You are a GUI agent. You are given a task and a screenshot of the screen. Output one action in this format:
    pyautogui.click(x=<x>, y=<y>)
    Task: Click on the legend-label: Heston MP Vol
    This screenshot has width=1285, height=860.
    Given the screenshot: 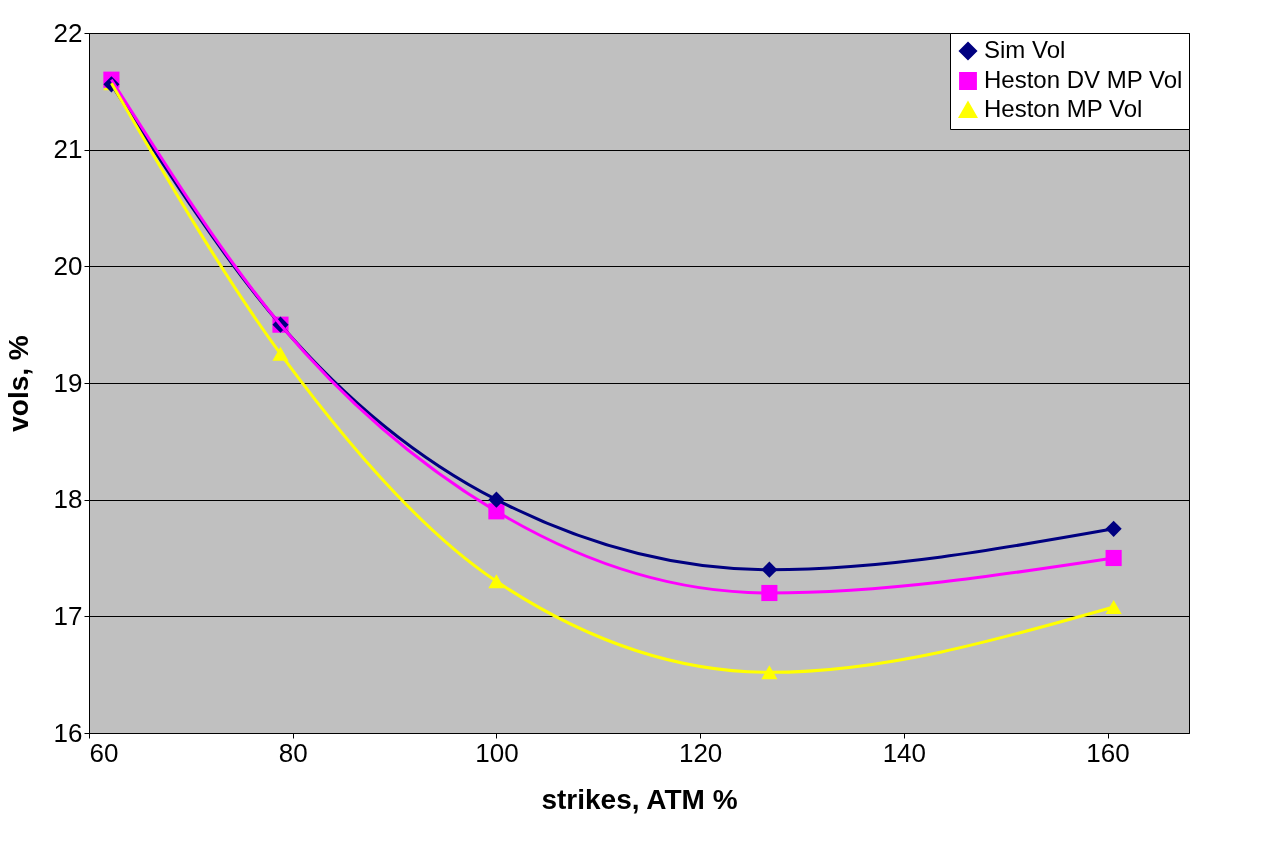 What is the action you would take?
    pyautogui.click(x=1063, y=108)
    